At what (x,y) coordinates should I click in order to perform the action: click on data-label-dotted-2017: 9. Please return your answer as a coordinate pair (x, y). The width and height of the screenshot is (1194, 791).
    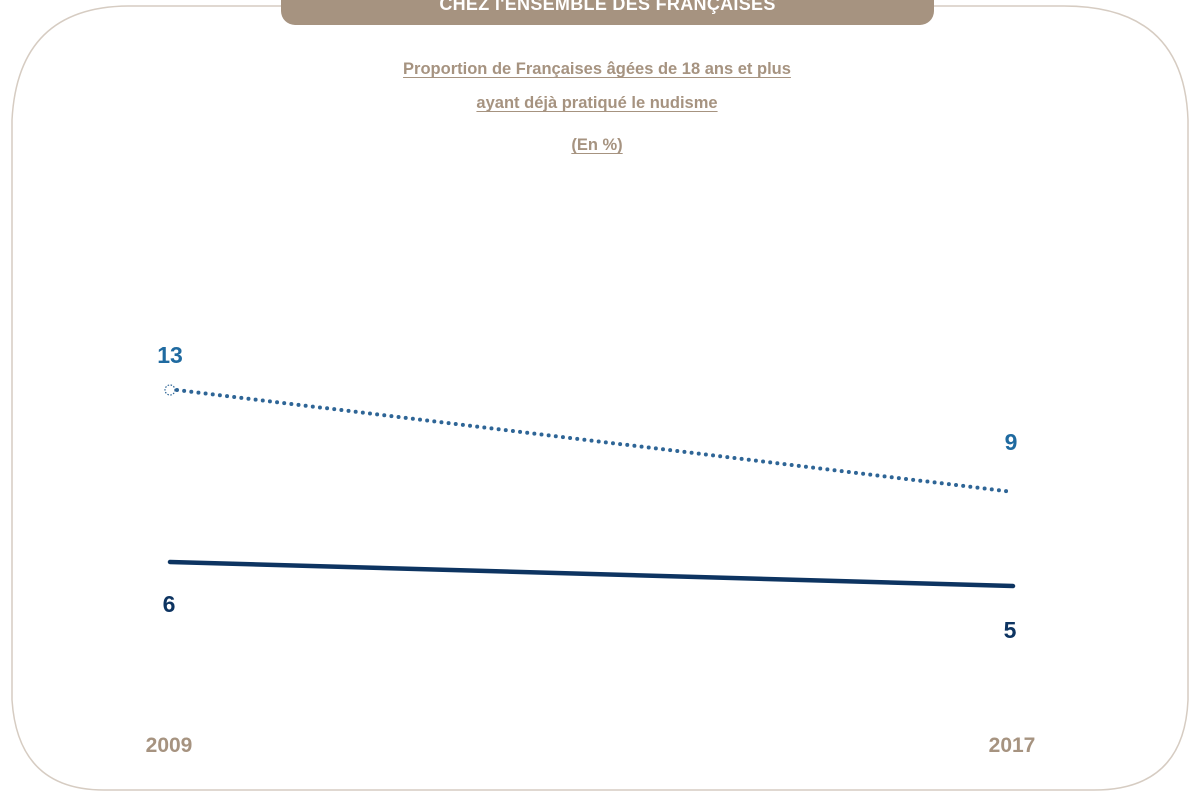
    Looking at the image, I should click on (1011, 442).